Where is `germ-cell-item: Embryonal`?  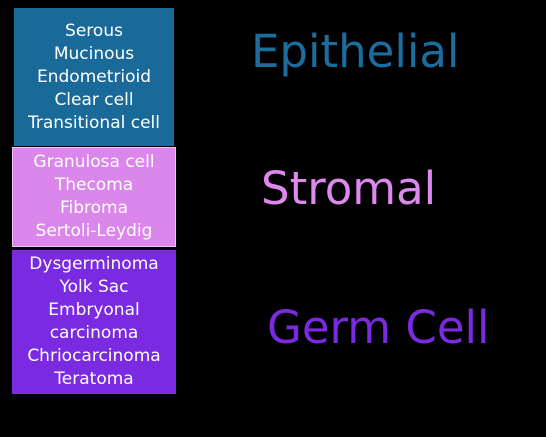 germ-cell-item: Embryonal is located at coordinates (94, 310).